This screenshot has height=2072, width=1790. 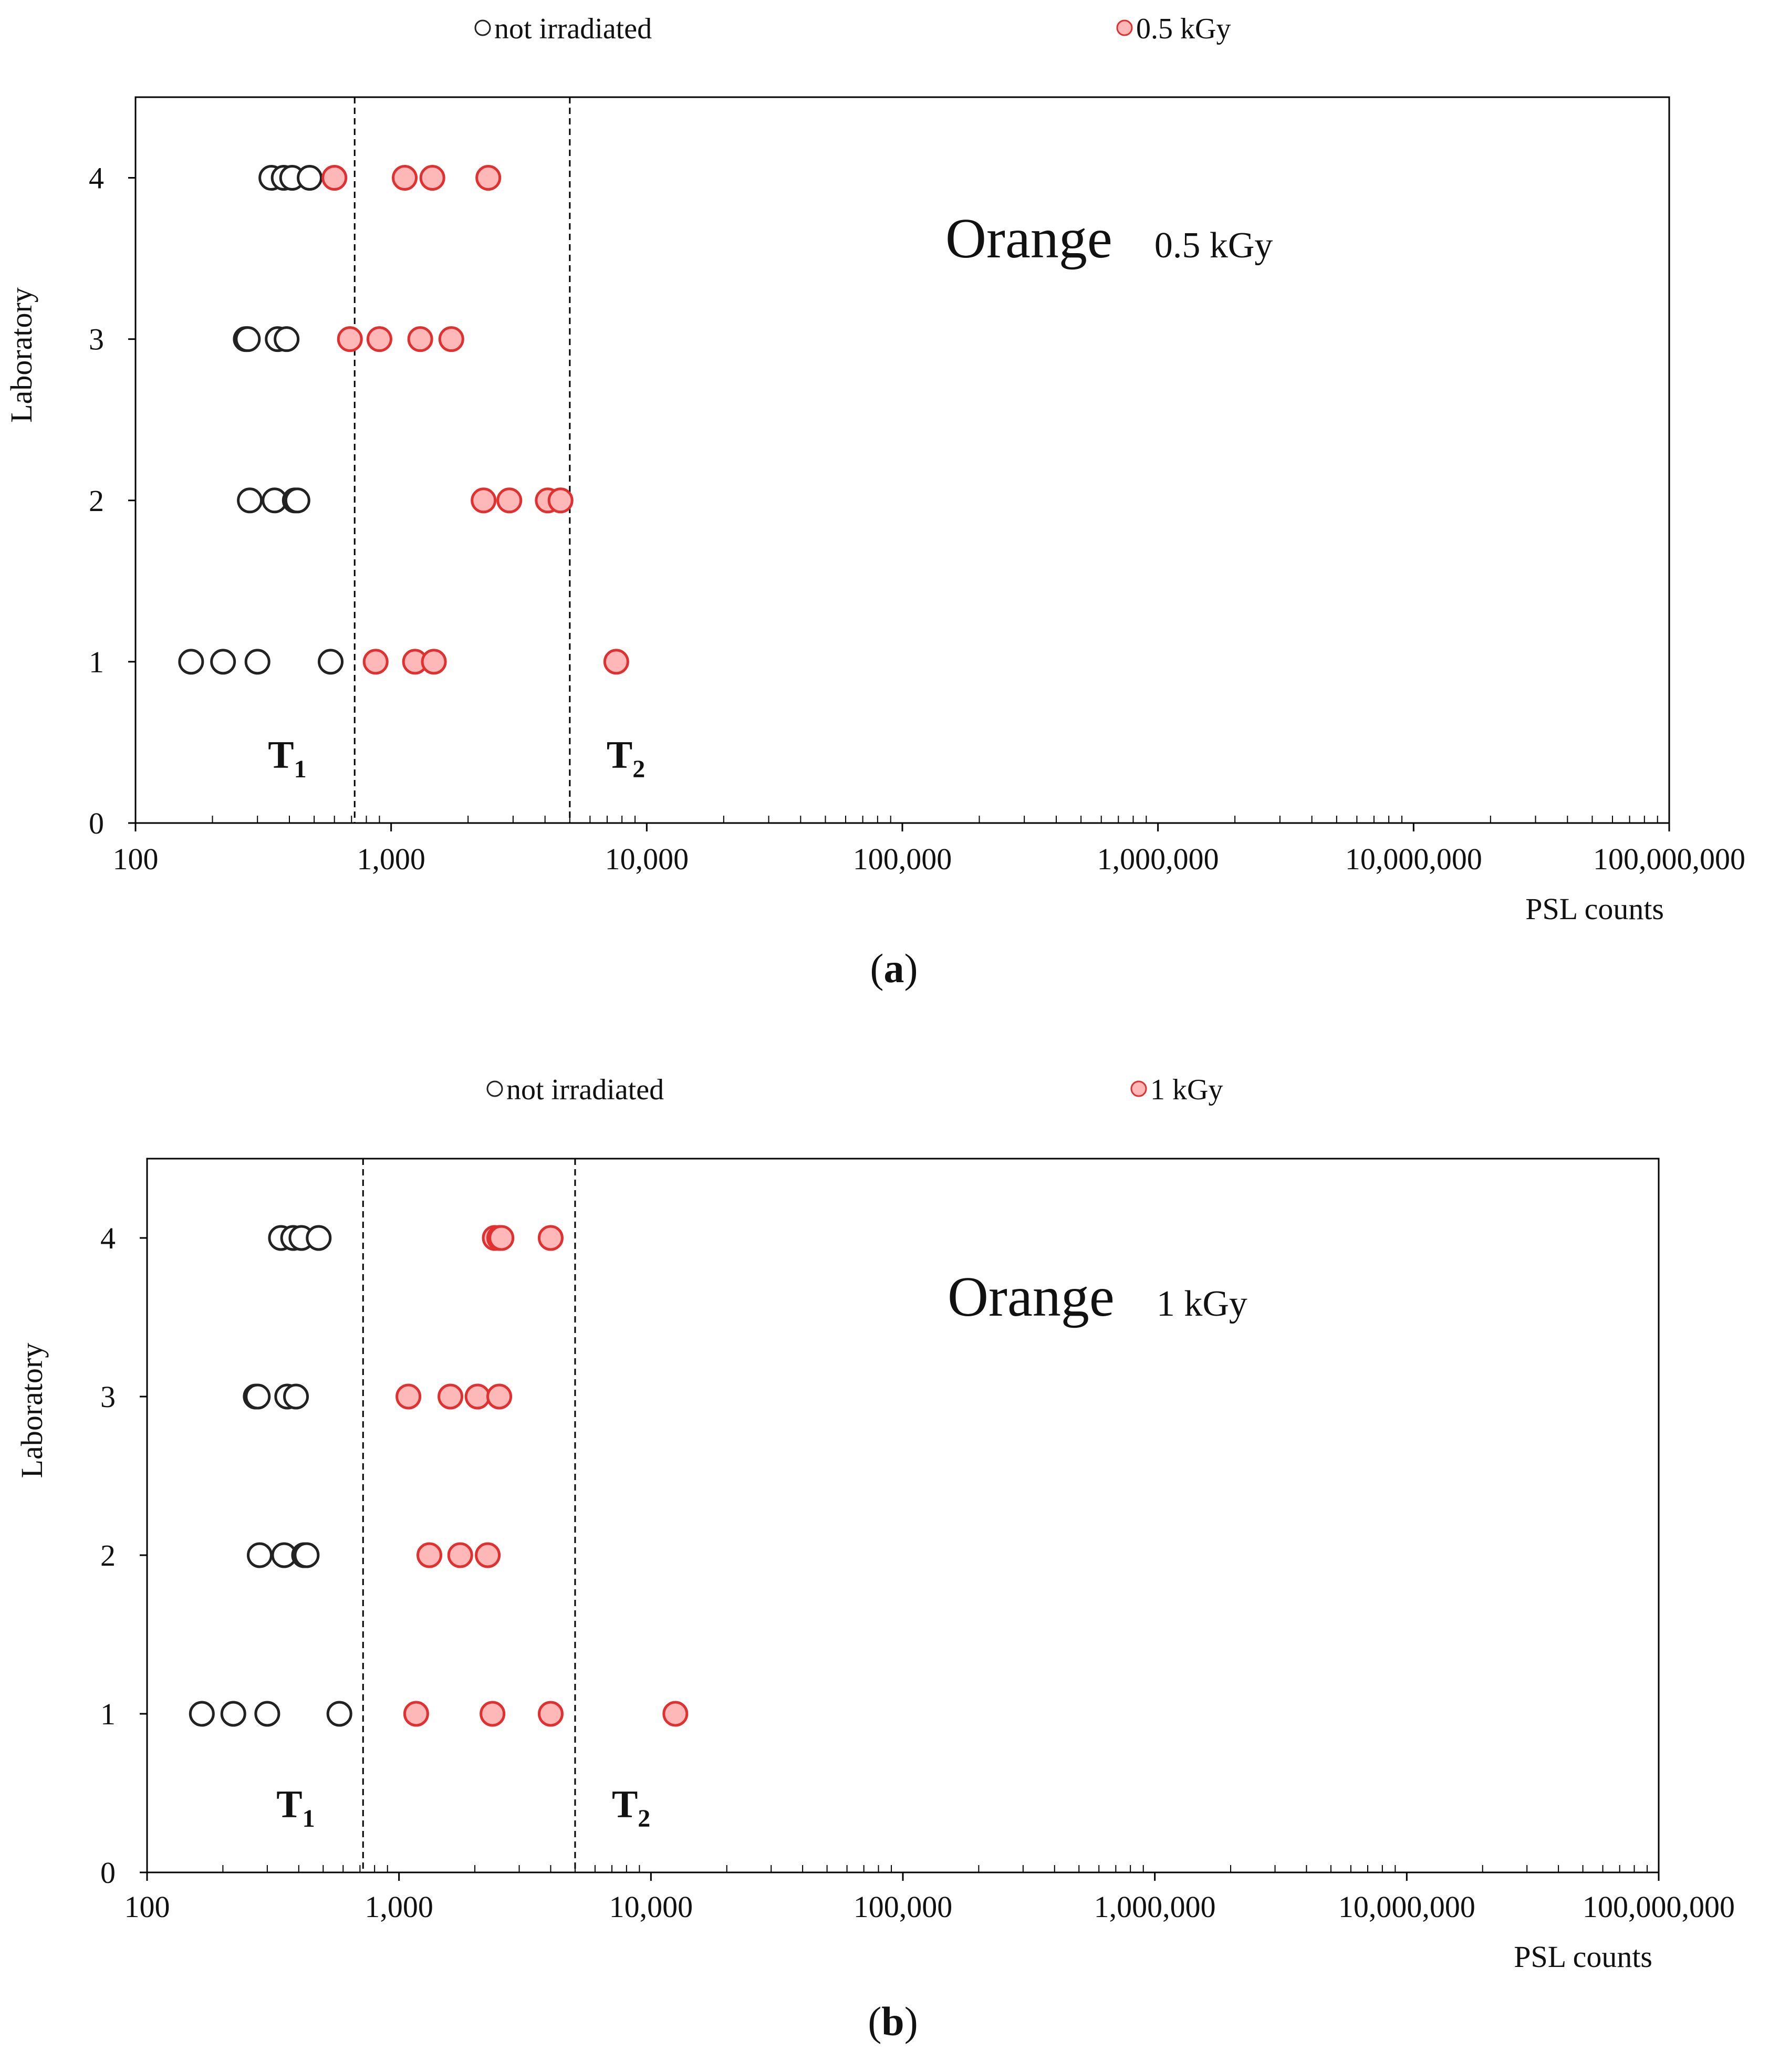 What do you see at coordinates (1097, 1297) in the screenshot?
I see `panel-annotation: Orange 1 kGy` at bounding box center [1097, 1297].